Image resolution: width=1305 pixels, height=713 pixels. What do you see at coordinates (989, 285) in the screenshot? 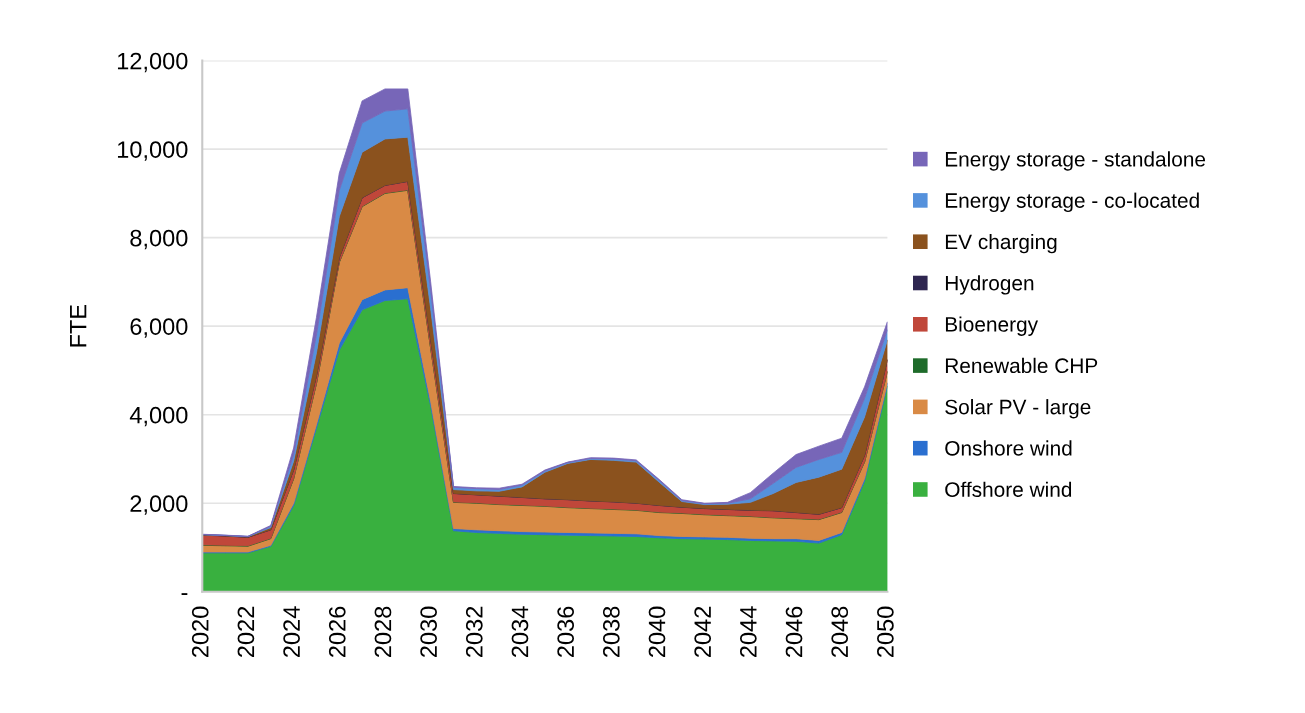
I see `legend-label: Hydrogen` at bounding box center [989, 285].